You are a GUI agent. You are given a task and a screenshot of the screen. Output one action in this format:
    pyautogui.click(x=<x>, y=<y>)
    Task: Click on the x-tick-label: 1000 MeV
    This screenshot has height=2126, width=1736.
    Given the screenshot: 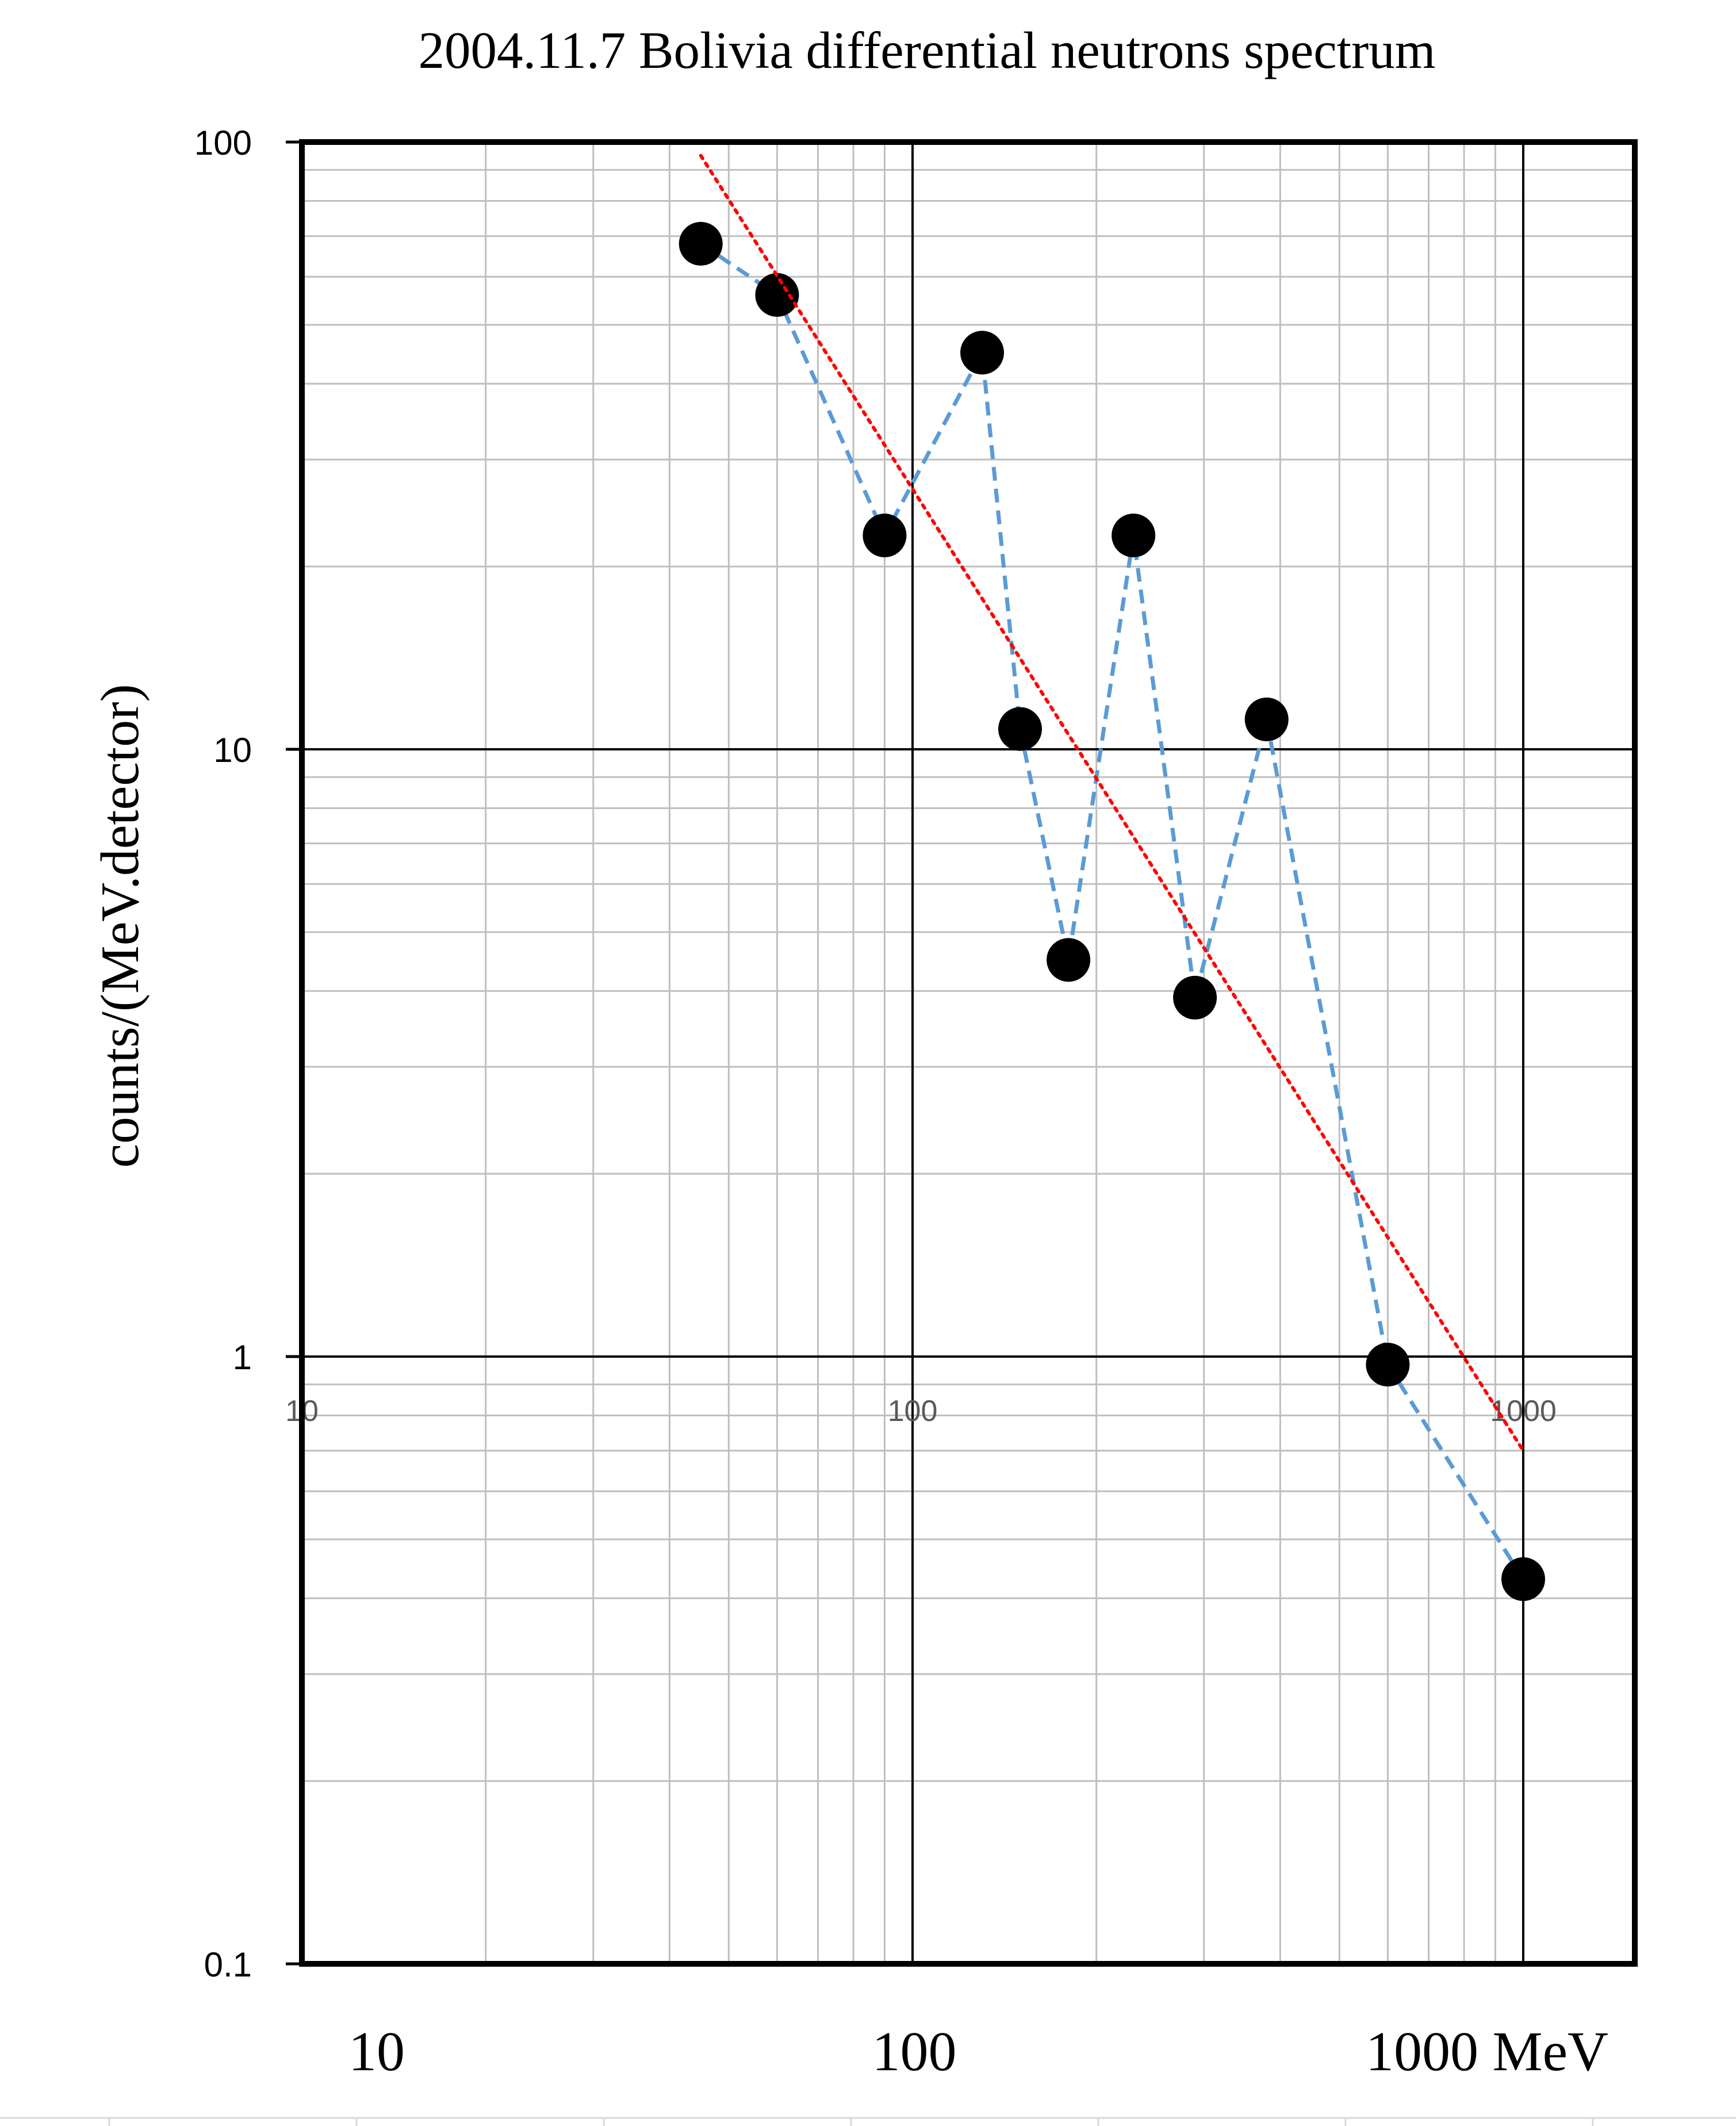 What is the action you would take?
    pyautogui.click(x=1487, y=2052)
    